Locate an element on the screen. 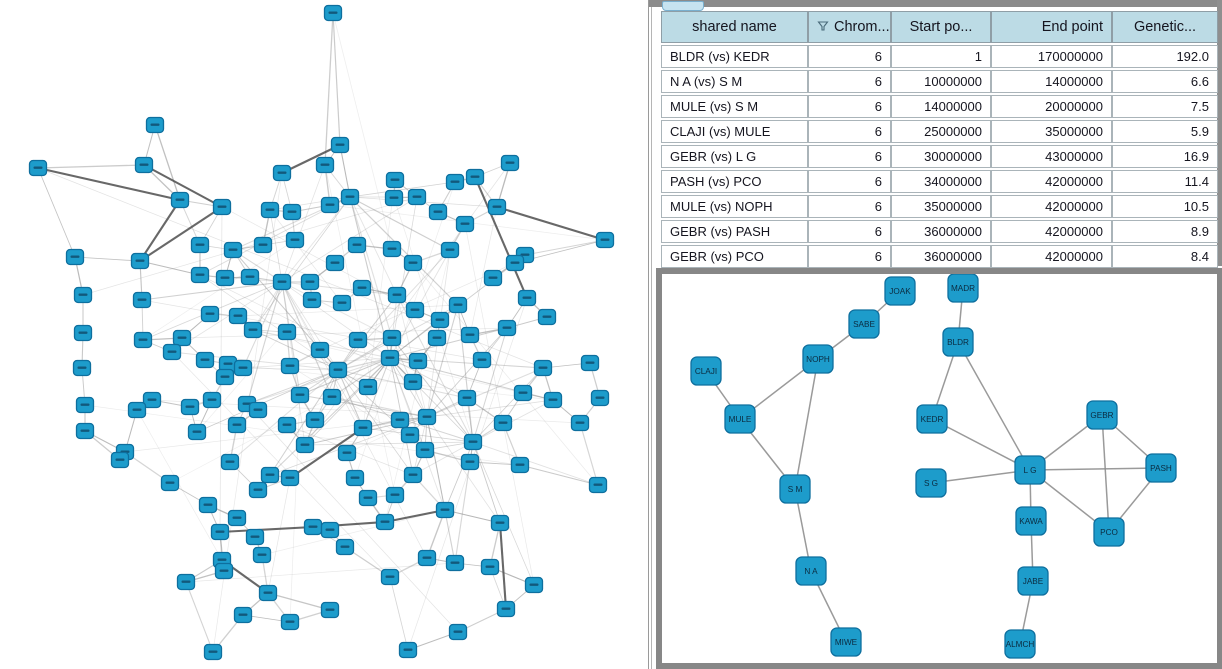 This screenshot has width=1222, height=669. node-s-m: S M is located at coordinates (795, 489).